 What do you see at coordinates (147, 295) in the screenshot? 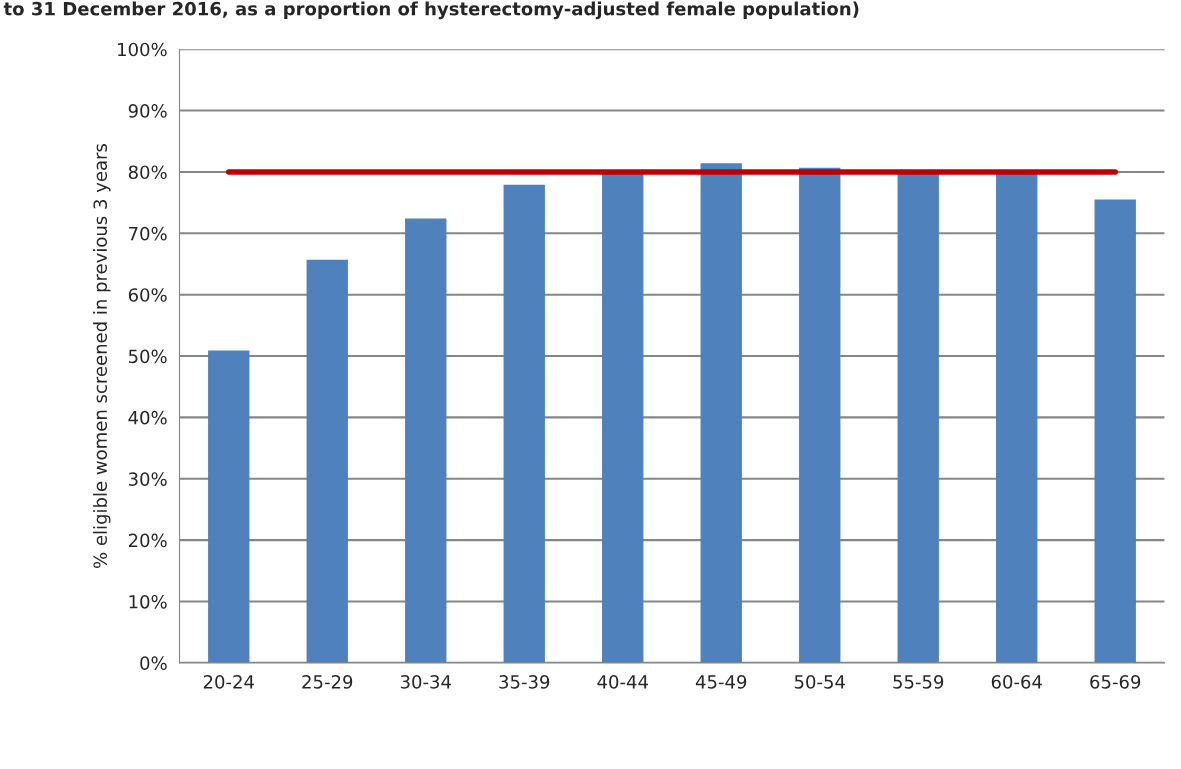
I see `y-tick-label: 60%` at bounding box center [147, 295].